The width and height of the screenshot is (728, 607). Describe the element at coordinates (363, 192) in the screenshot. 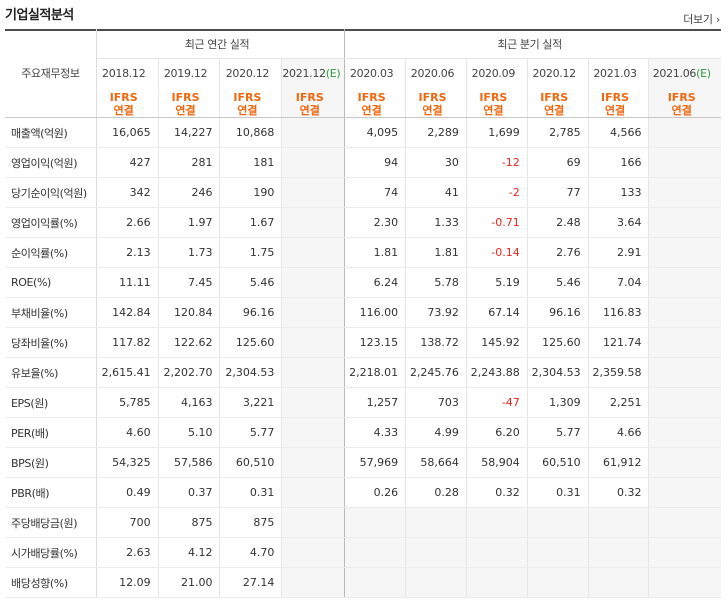

I see `table-row: 당기순이익(억원) 342 246 190 74 41 -2 77 133` at that location.